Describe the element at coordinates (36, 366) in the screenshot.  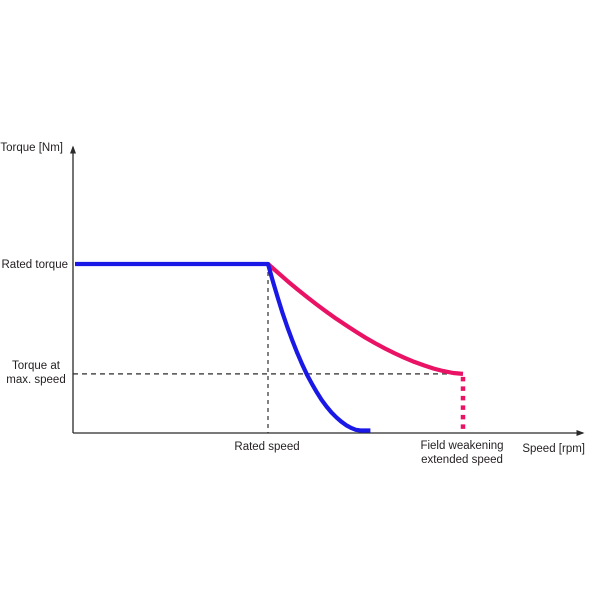
I see `torque-at-max-speed-line1: Torque at` at that location.